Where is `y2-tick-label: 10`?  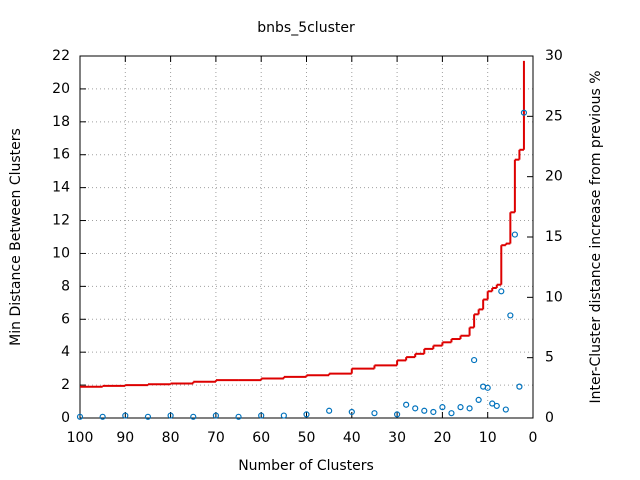 y2-tick-label: 10 is located at coordinates (554, 297).